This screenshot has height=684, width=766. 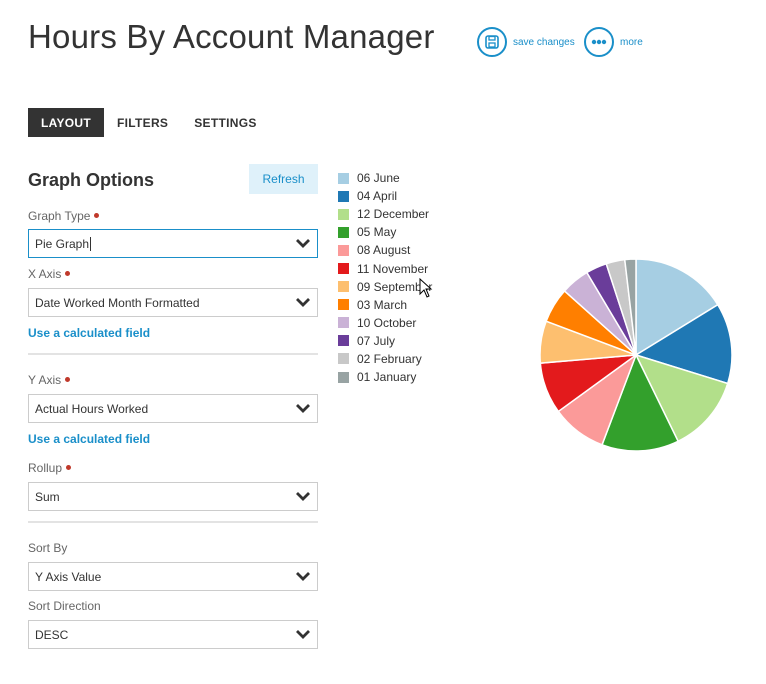 I want to click on legend-label: 12 December, so click(x=393, y=214).